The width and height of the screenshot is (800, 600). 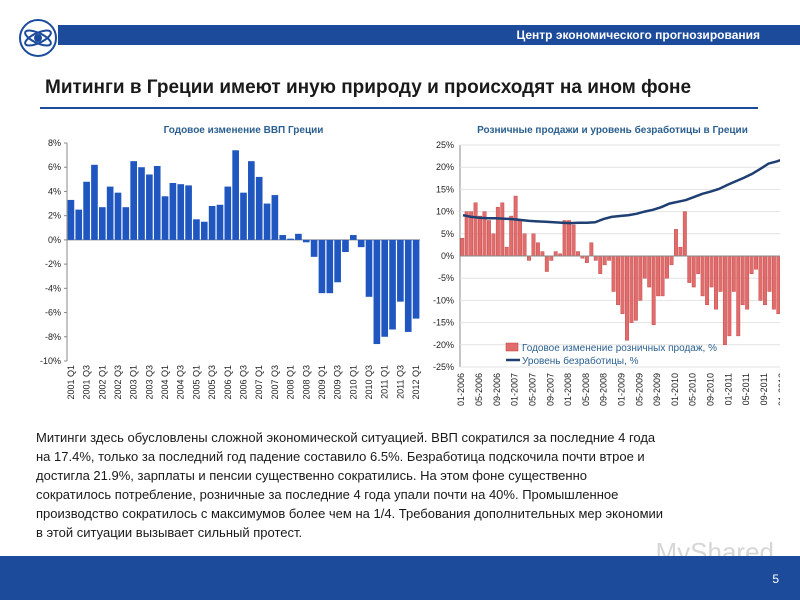 I want to click on company-logo-icon, so click(x=38, y=38).